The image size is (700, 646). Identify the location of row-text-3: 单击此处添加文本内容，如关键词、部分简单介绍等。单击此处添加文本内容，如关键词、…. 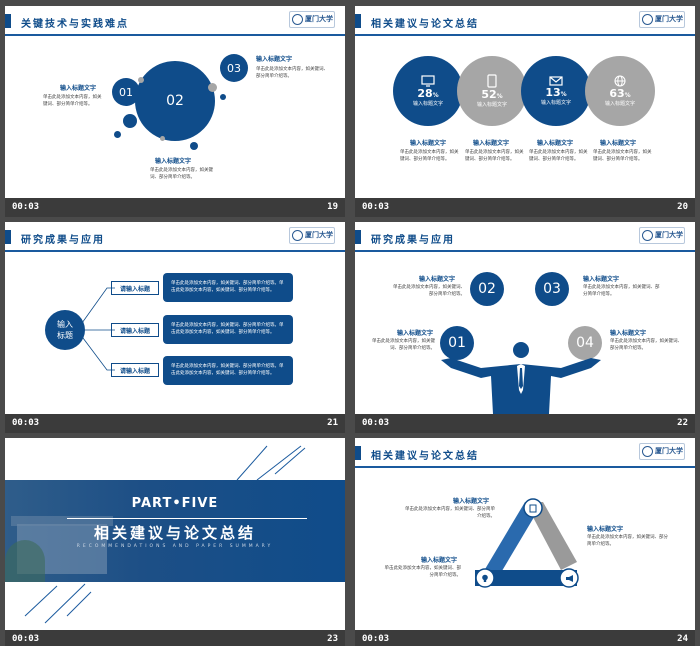
(228, 370).